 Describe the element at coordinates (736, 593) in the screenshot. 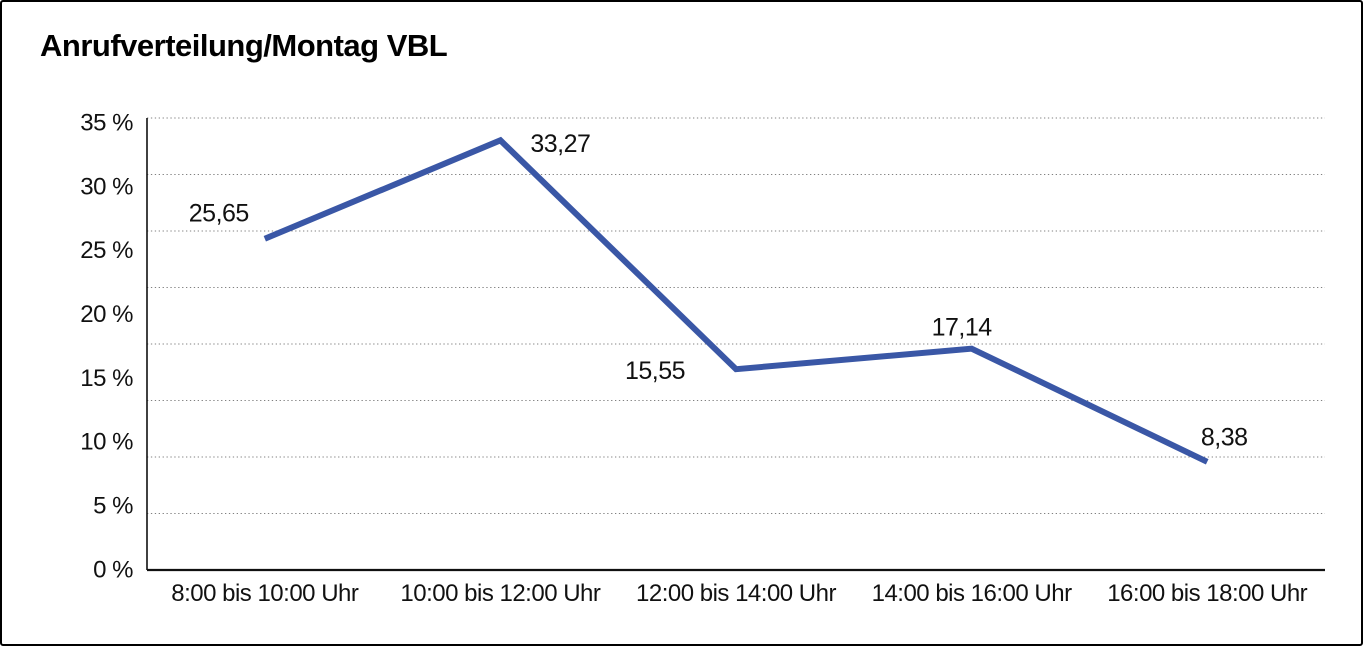

I see `x-category-label: 12:00 bis 14:00 Uhr` at that location.